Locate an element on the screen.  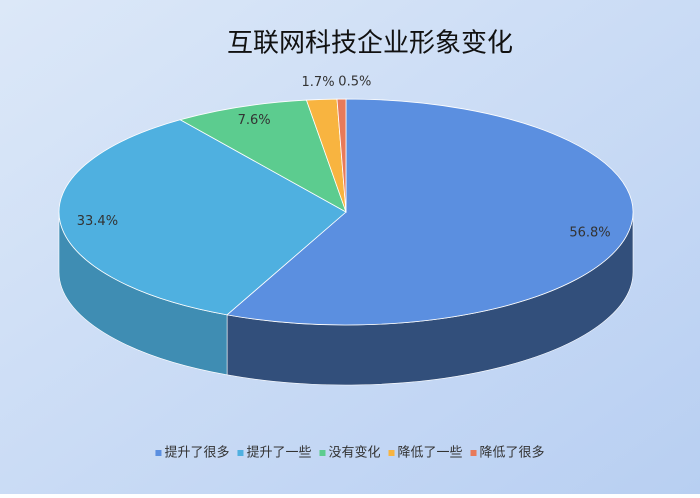
legend-item: 提升了很多 is located at coordinates (192, 453).